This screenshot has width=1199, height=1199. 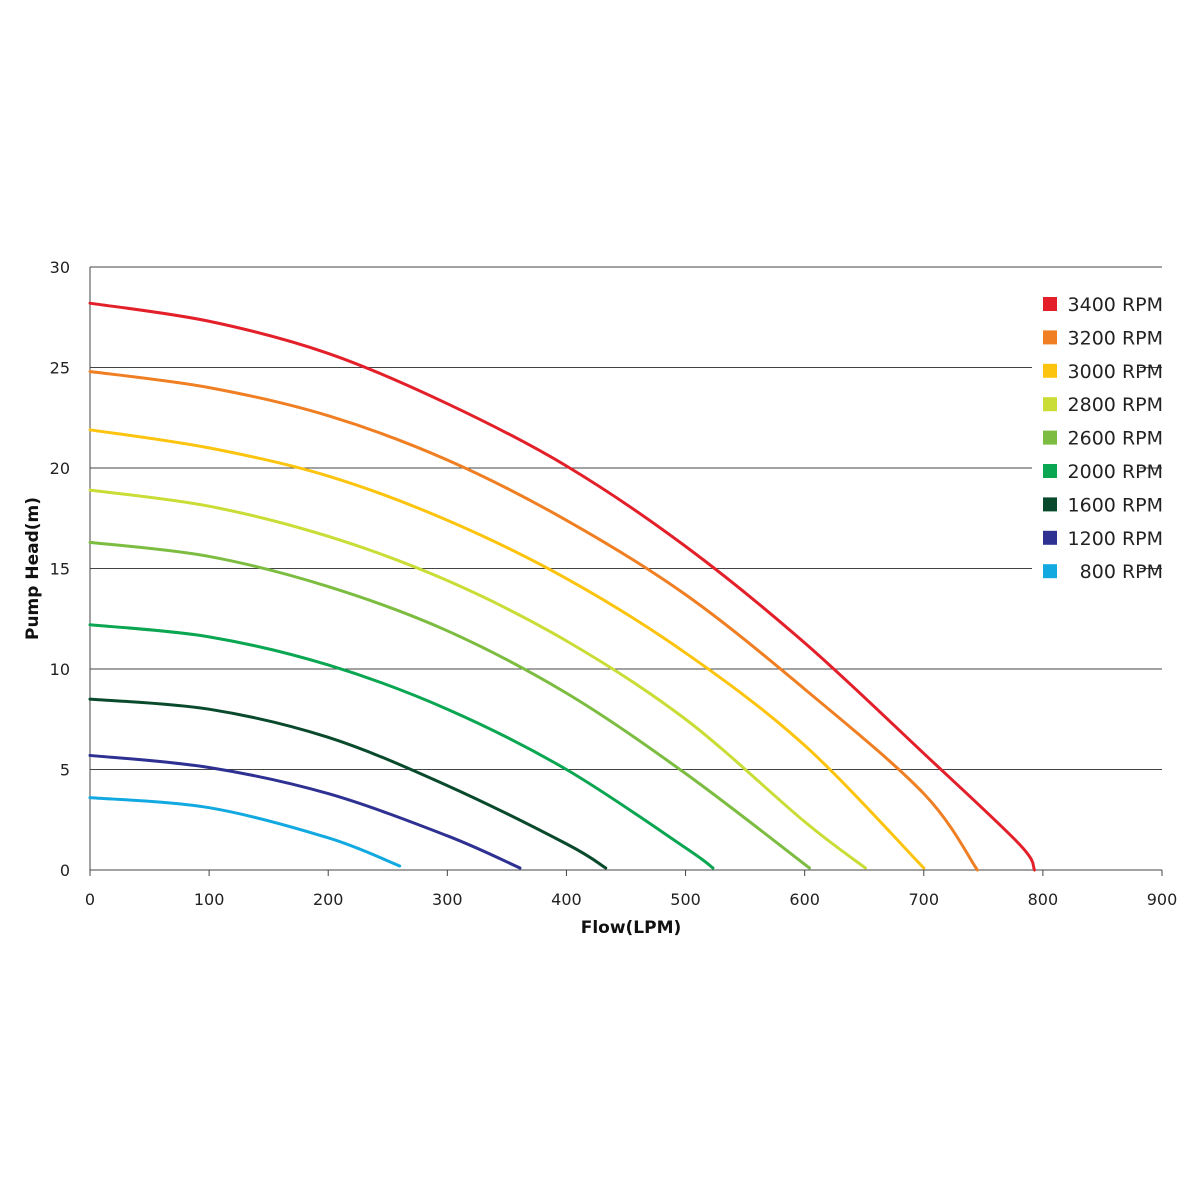 I want to click on series-line-1200-rpm, so click(x=305, y=811).